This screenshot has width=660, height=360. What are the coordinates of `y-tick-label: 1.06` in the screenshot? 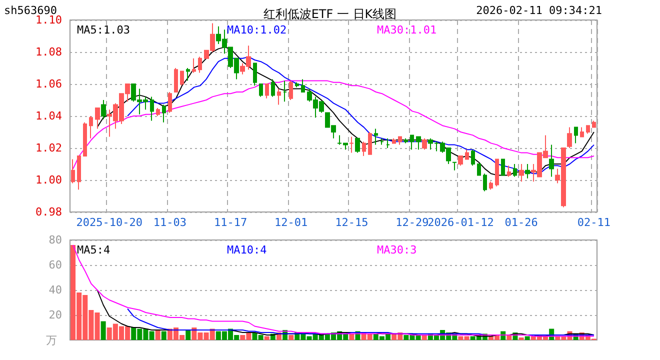 It's located at (49, 84).